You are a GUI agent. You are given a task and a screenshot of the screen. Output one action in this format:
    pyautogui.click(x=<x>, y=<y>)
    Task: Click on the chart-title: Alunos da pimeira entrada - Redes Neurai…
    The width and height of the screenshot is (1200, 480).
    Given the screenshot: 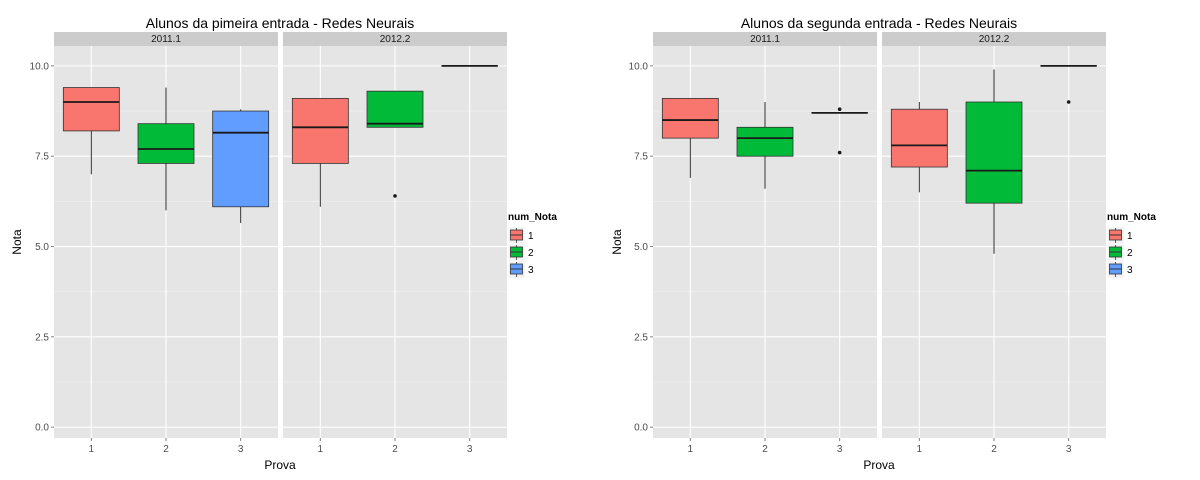 What is the action you would take?
    pyautogui.click(x=280, y=23)
    